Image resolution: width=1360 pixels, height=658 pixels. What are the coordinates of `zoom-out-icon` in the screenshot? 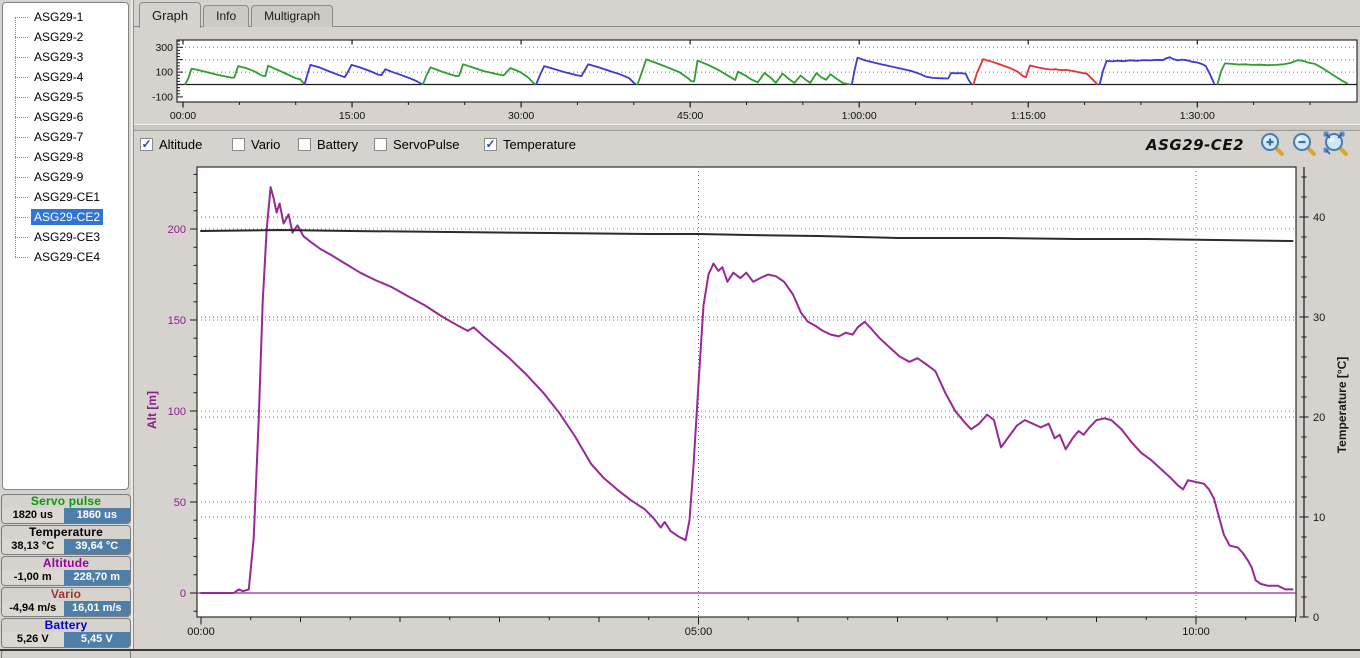 It's located at (1304, 144).